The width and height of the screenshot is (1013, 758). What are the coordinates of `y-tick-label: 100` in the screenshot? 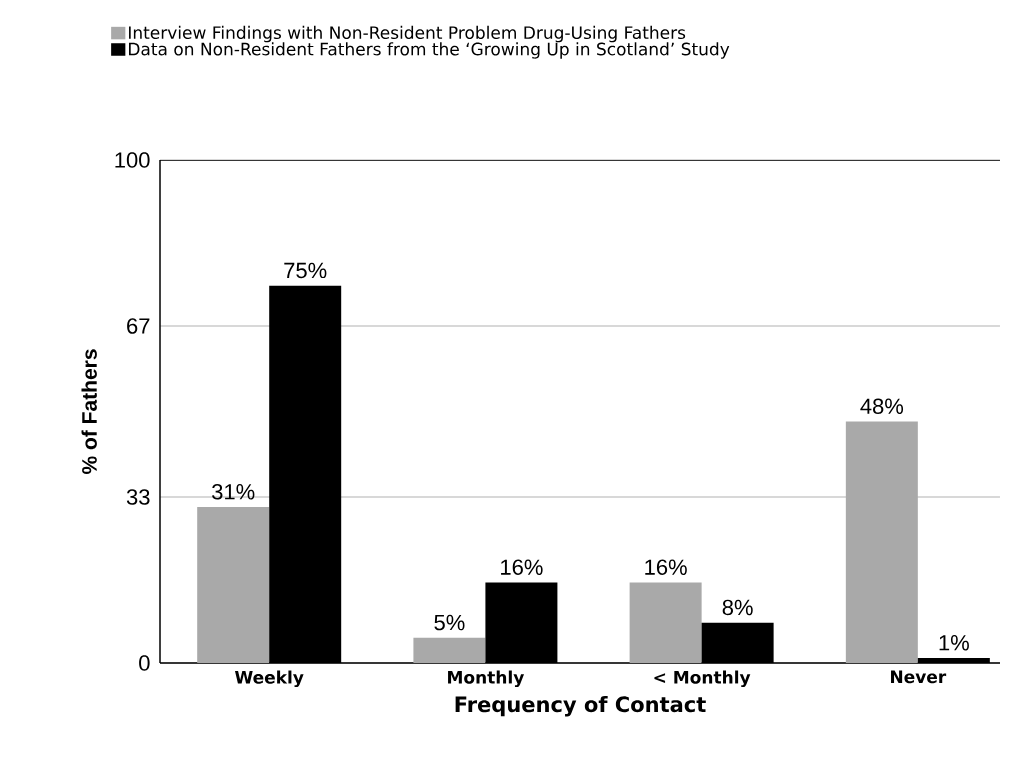 It's located at (132, 160).